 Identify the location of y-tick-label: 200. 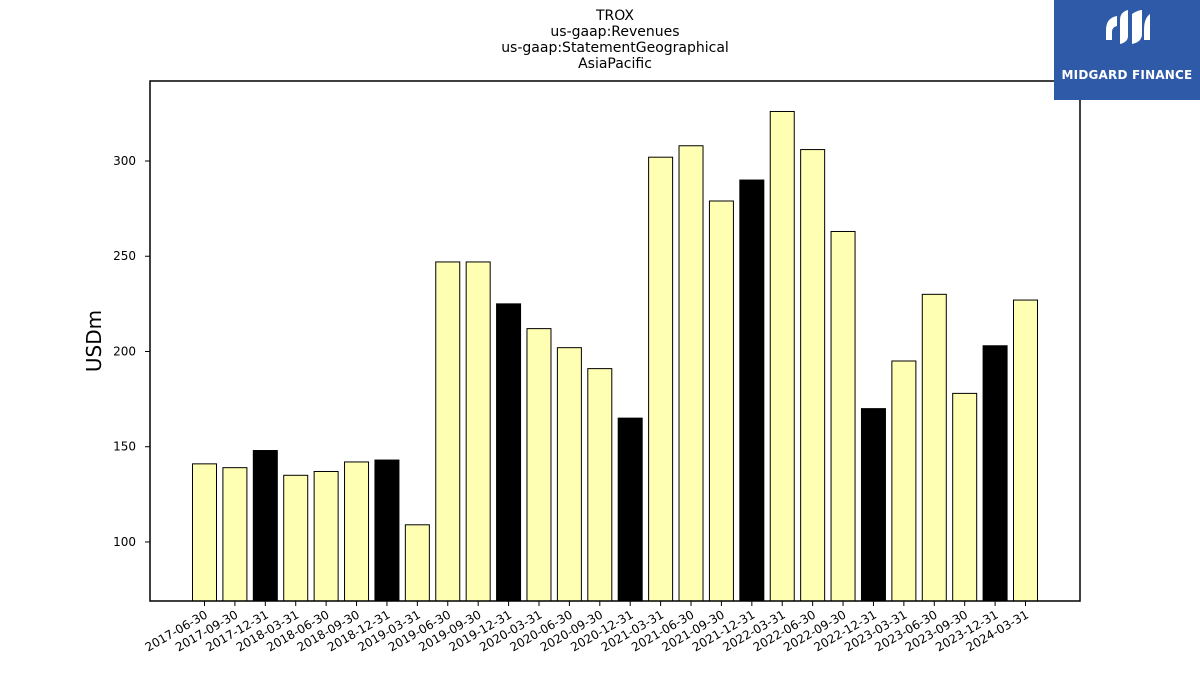
(124, 351).